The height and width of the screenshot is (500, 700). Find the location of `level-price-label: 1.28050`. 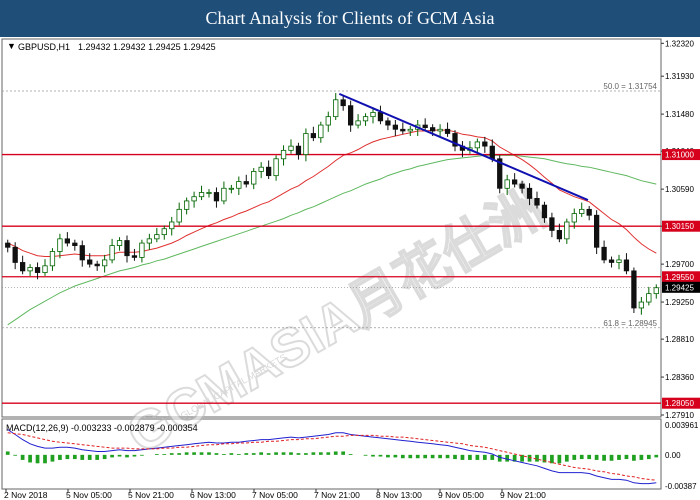

level-price-label: 1.28050 is located at coordinates (679, 403).